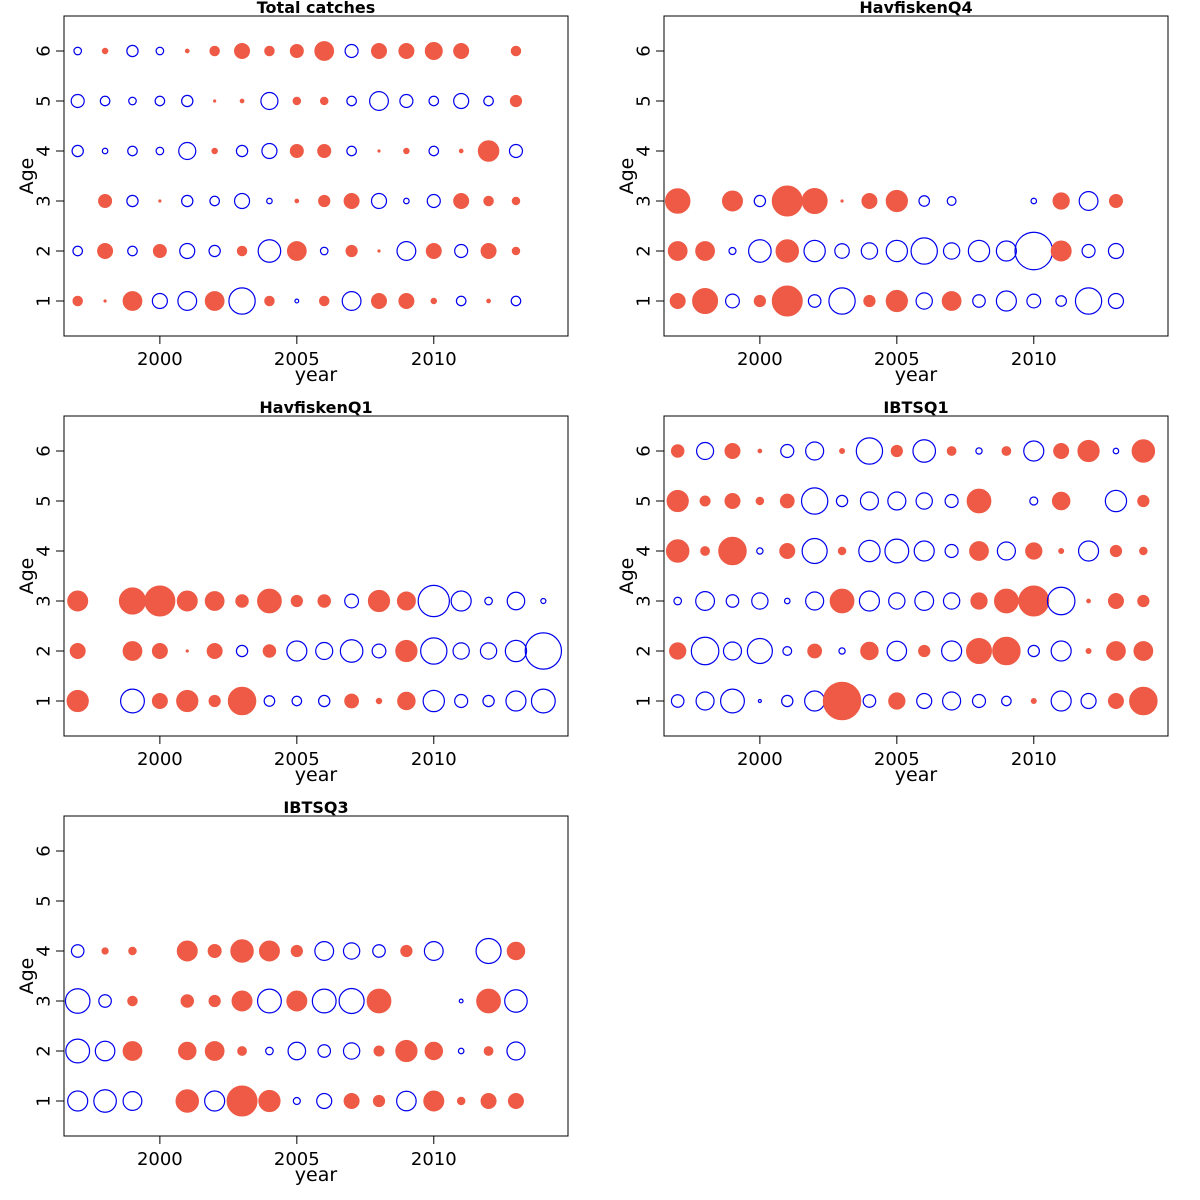 The height and width of the screenshot is (1200, 1200). I want to click on y-tick-label: 3, so click(644, 600).